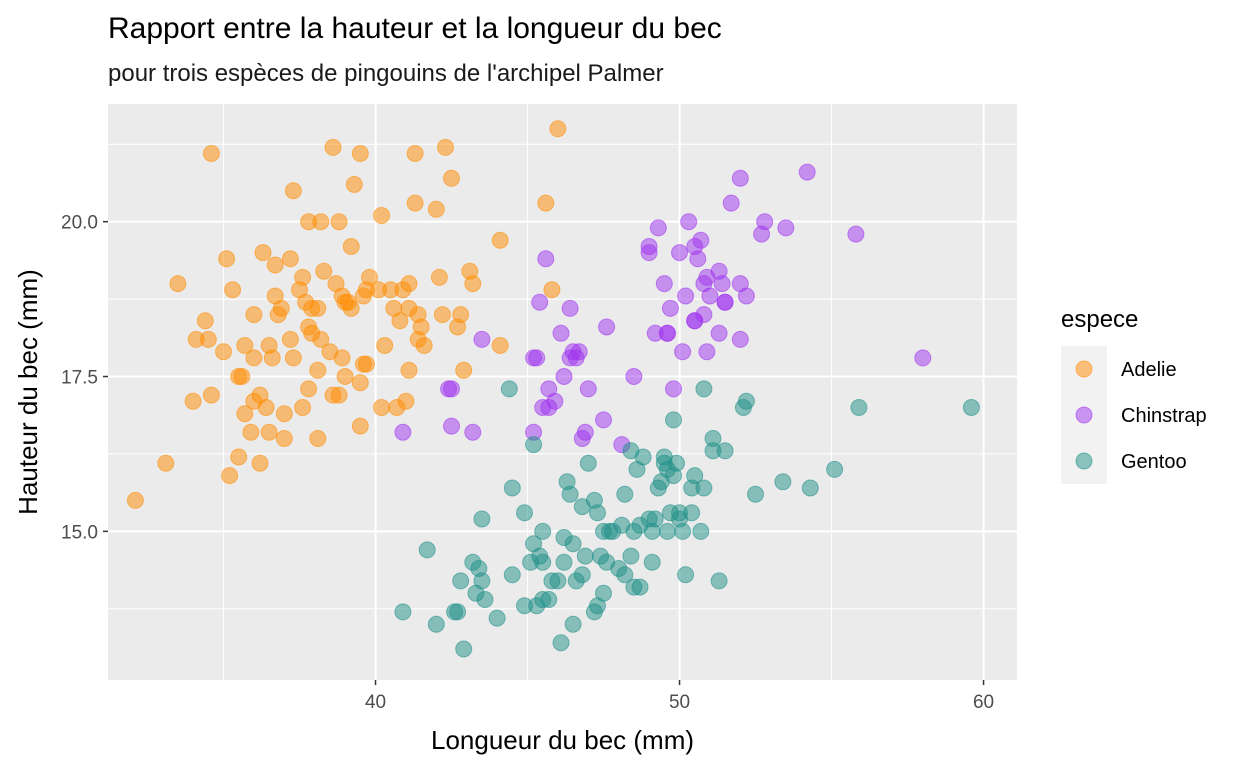 This screenshot has width=1248, height=768. I want to click on y-tick-label: 20.0, so click(79, 223).